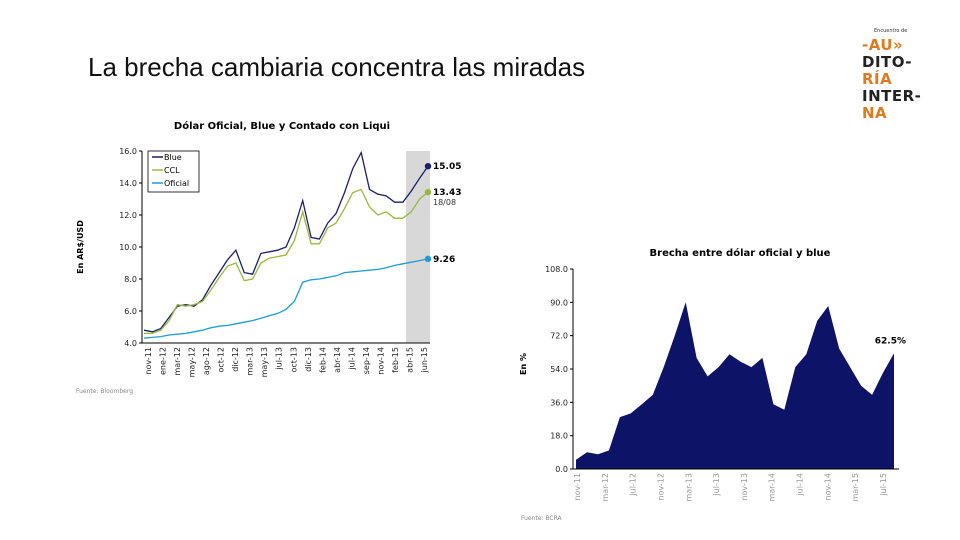 This screenshot has width=960, height=540. I want to click on chart1-xtick-label: jun-15, so click(424, 360).